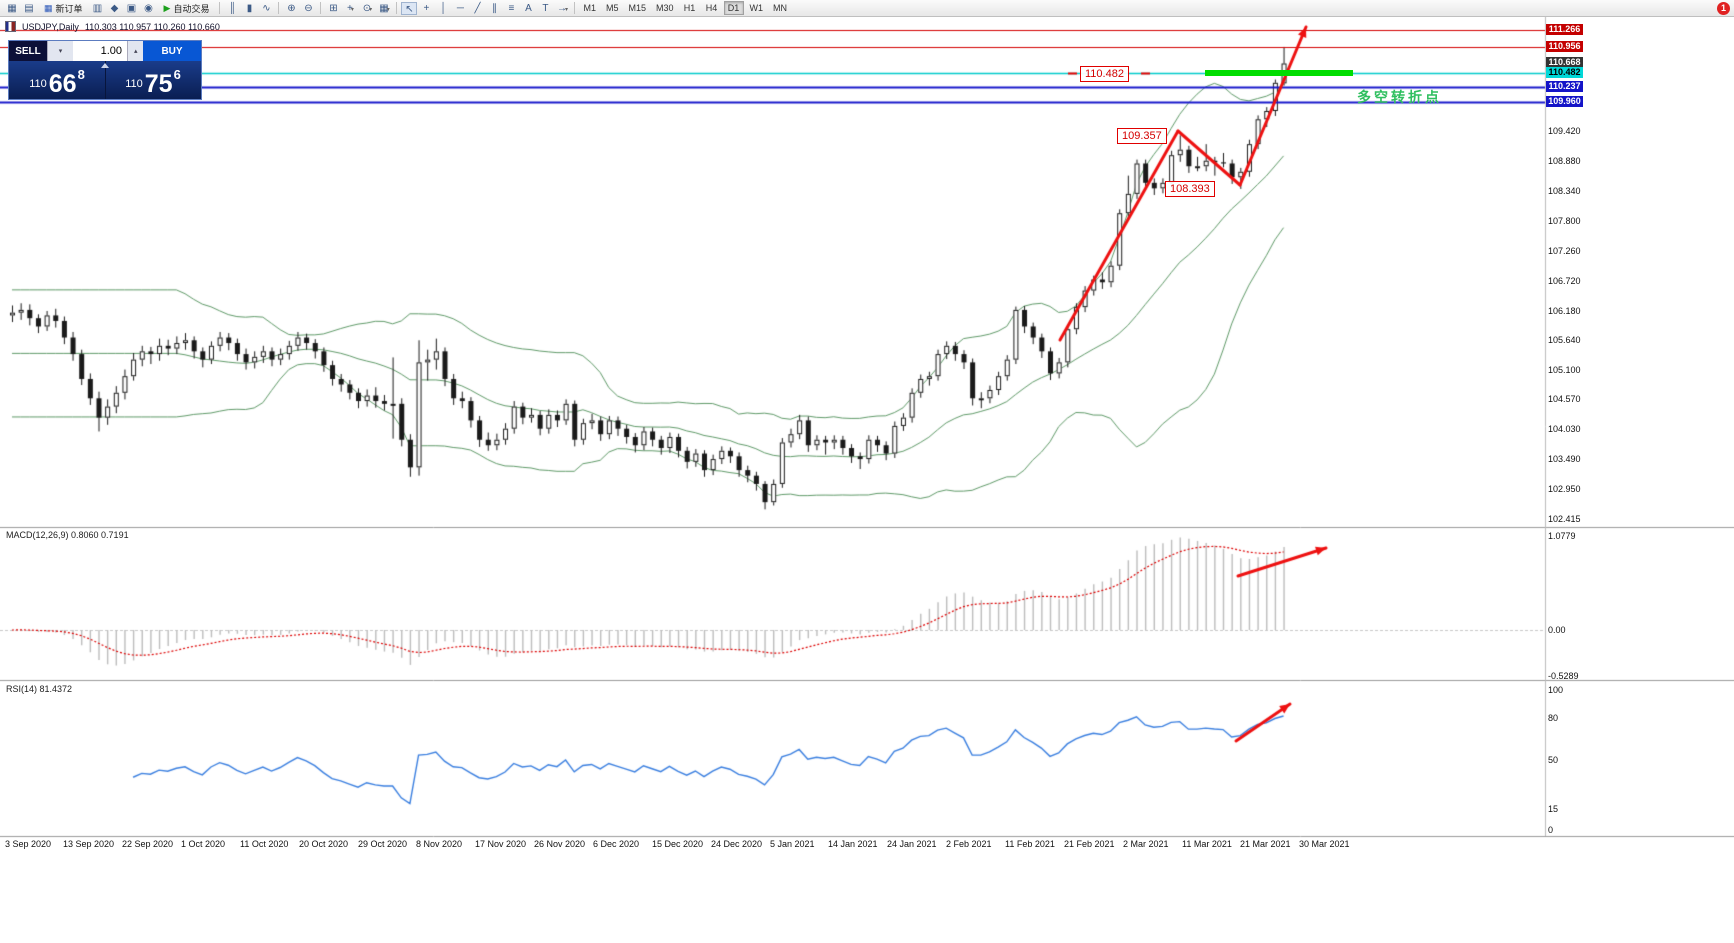 The height and width of the screenshot is (943, 1734). I want to click on crosshair-icon: +, so click(426, 8).